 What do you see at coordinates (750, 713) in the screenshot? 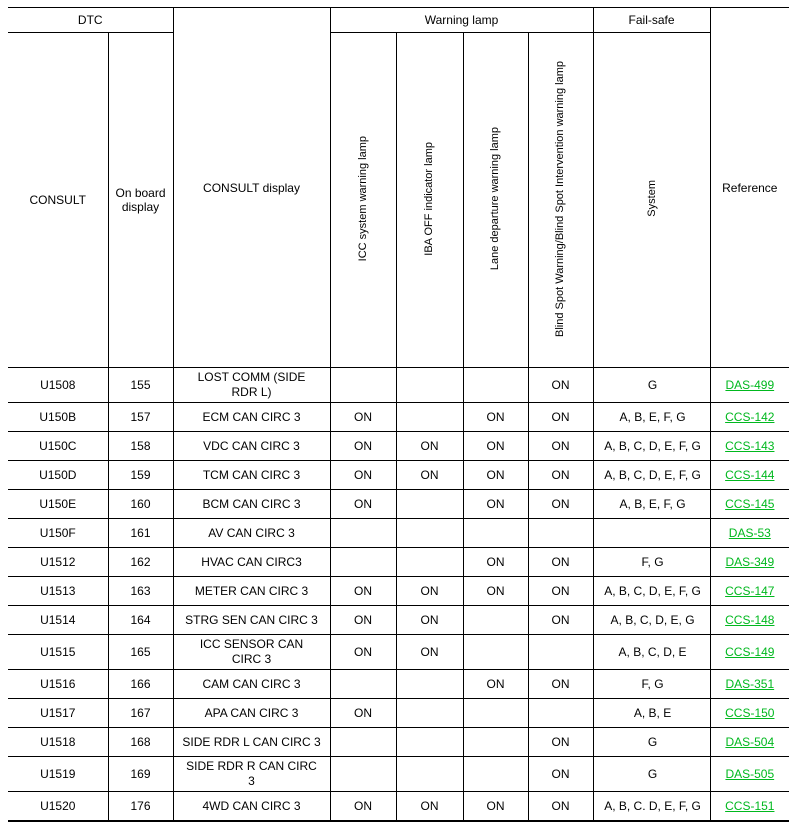
I see `reference-link: CCS-150` at bounding box center [750, 713].